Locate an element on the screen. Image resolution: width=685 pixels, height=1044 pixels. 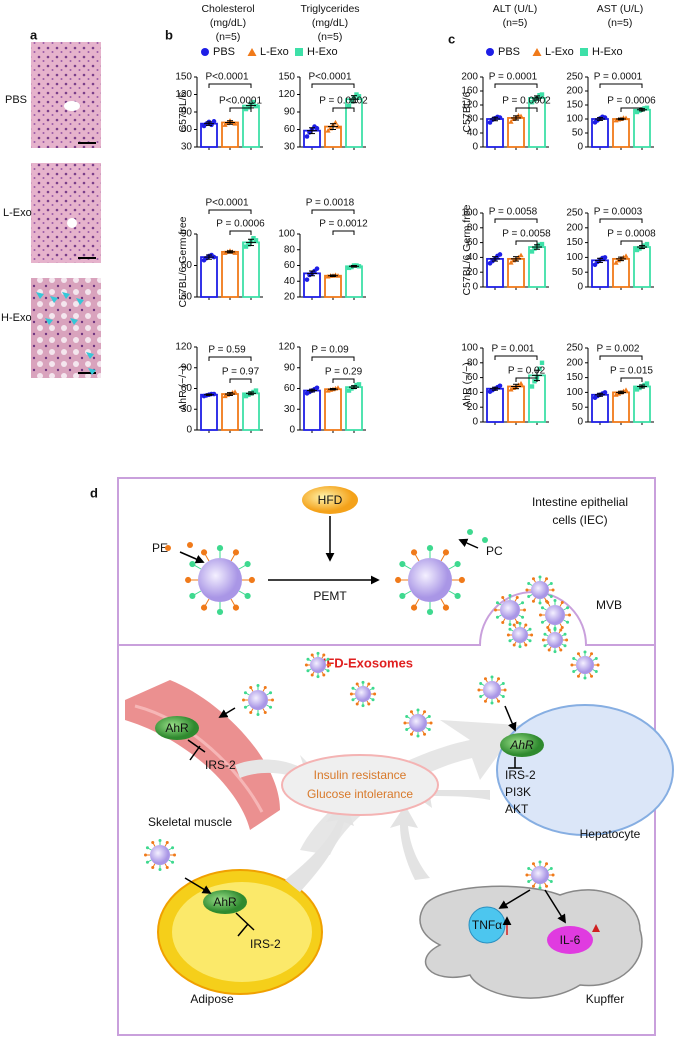
diagram-label: PEMT is located at coordinates (330, 596).